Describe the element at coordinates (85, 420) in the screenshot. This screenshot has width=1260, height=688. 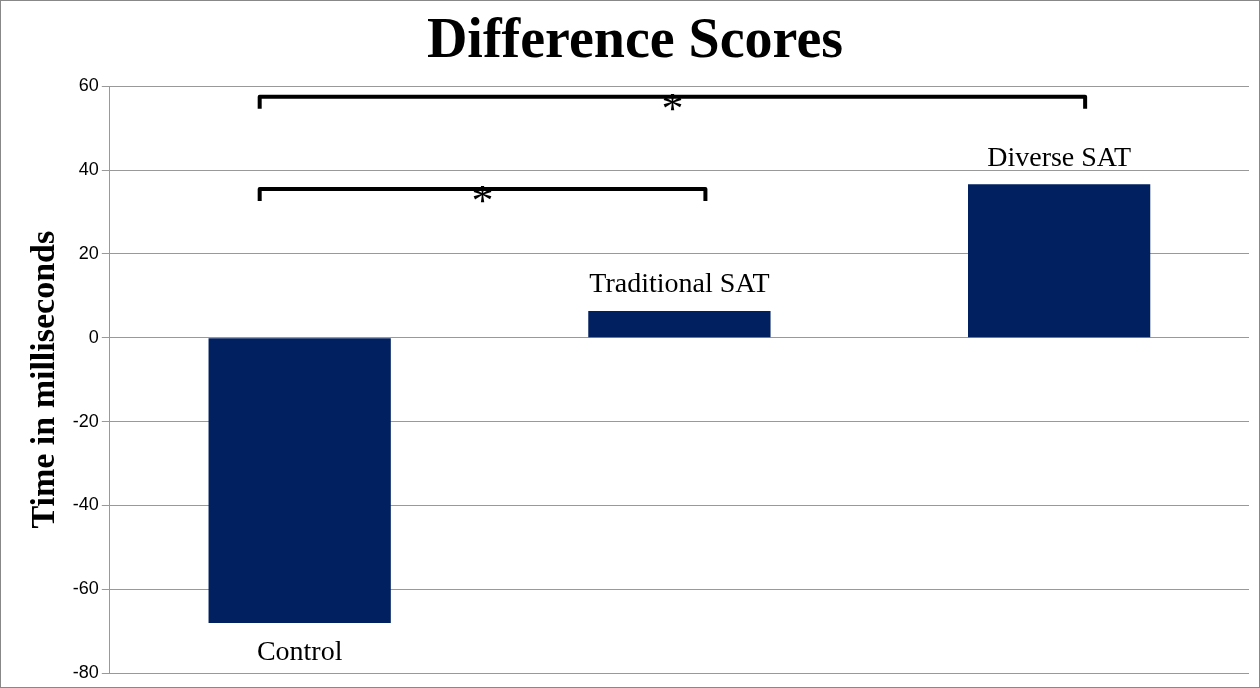
I see `y-tick-label: -20` at that location.